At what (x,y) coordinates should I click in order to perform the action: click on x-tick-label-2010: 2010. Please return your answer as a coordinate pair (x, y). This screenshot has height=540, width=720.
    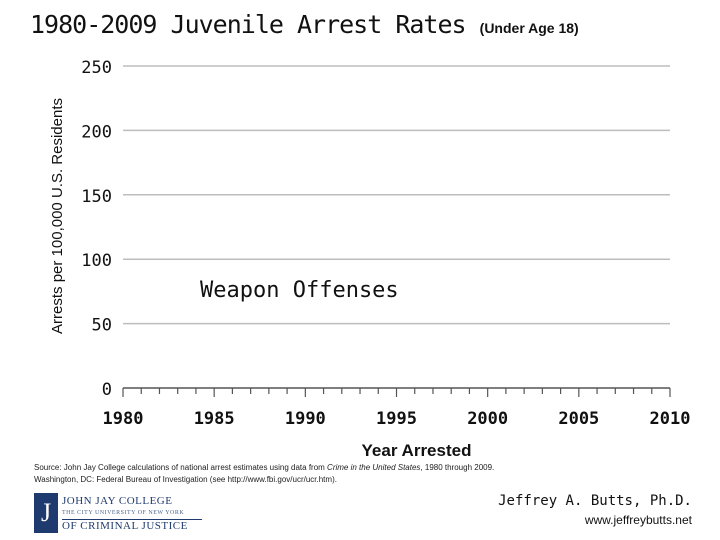
    Looking at the image, I should click on (670, 419).